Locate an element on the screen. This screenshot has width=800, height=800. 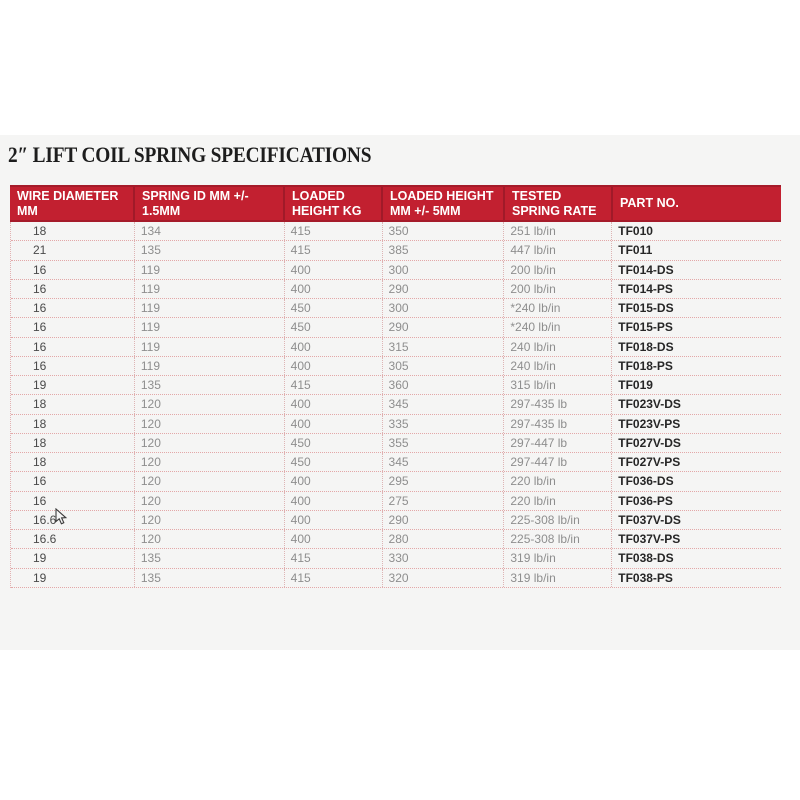
table-cell: 240 lb/in is located at coordinates (557, 346).